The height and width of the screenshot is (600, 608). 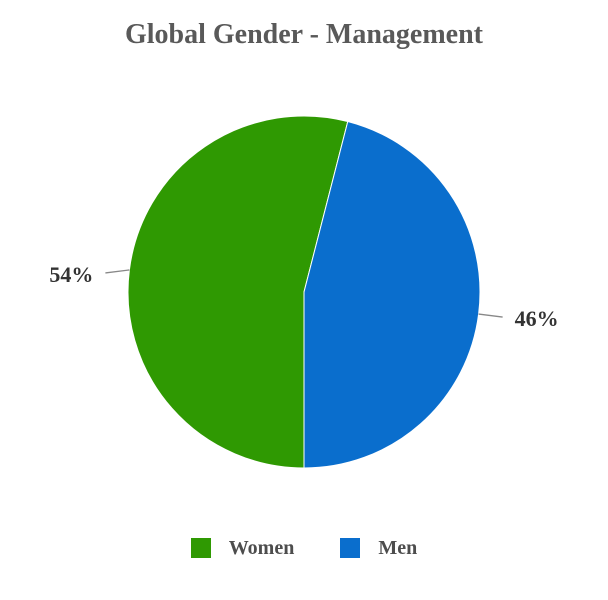 I want to click on chart-title: Global Gender - Management, so click(x=303, y=34).